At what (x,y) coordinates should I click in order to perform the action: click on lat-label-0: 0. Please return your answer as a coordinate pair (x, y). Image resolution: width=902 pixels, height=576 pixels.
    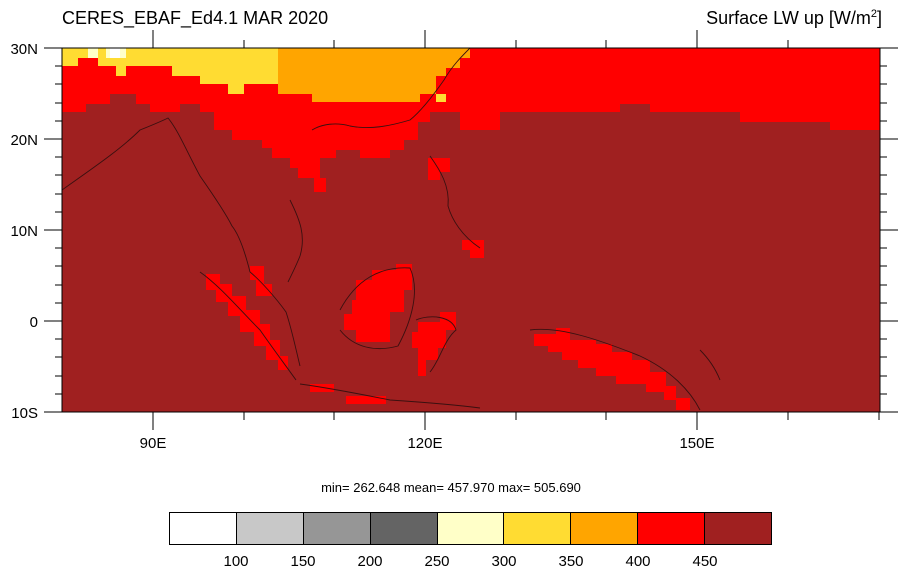
    Looking at the image, I should click on (34, 322).